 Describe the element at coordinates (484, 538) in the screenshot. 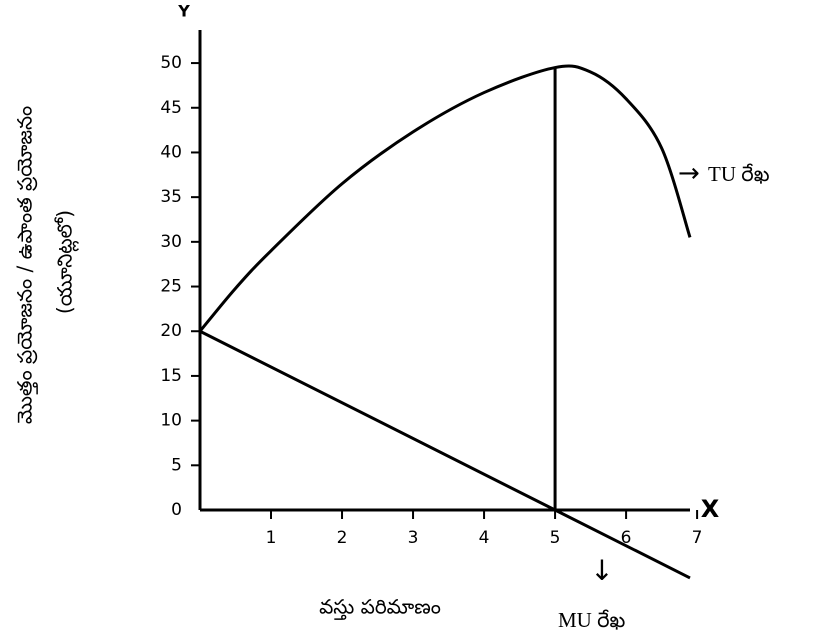

I see `x-tick-label: 4` at that location.